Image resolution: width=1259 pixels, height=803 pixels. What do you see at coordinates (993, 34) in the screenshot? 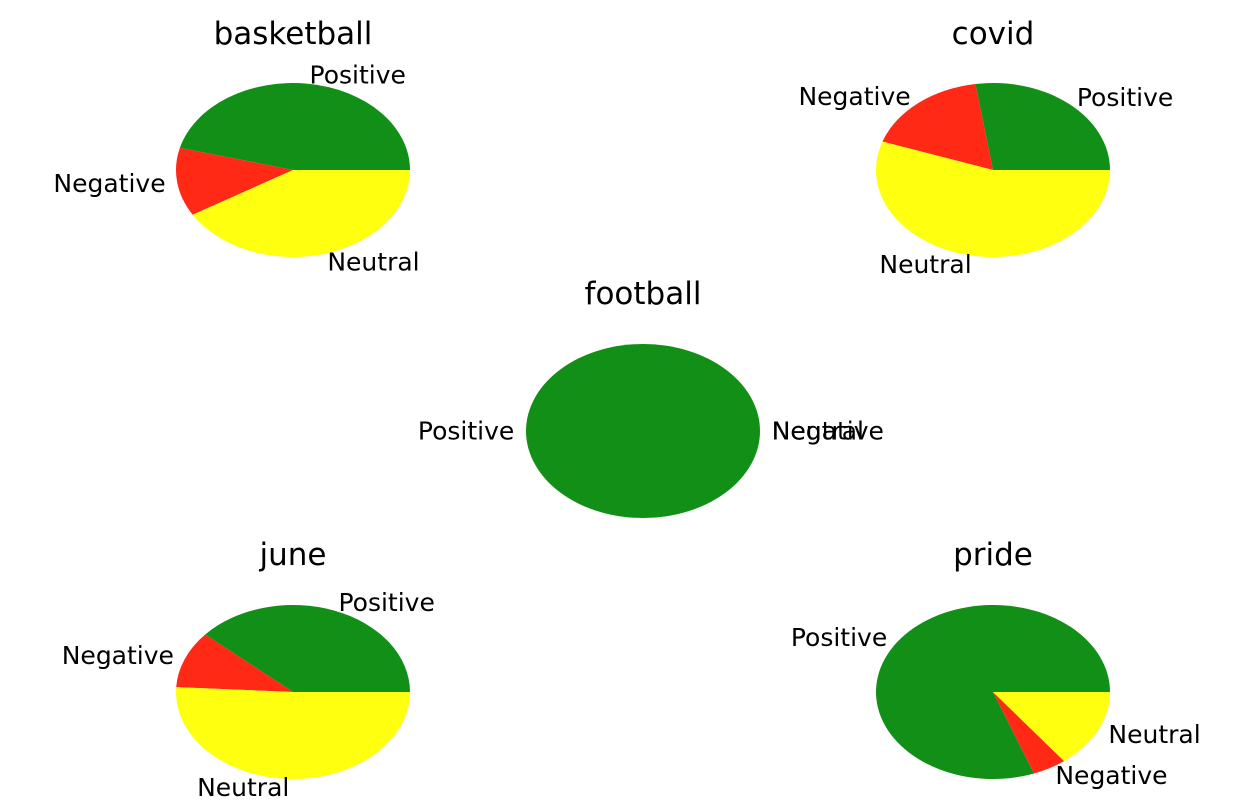
I see `pie-title: covid` at bounding box center [993, 34].